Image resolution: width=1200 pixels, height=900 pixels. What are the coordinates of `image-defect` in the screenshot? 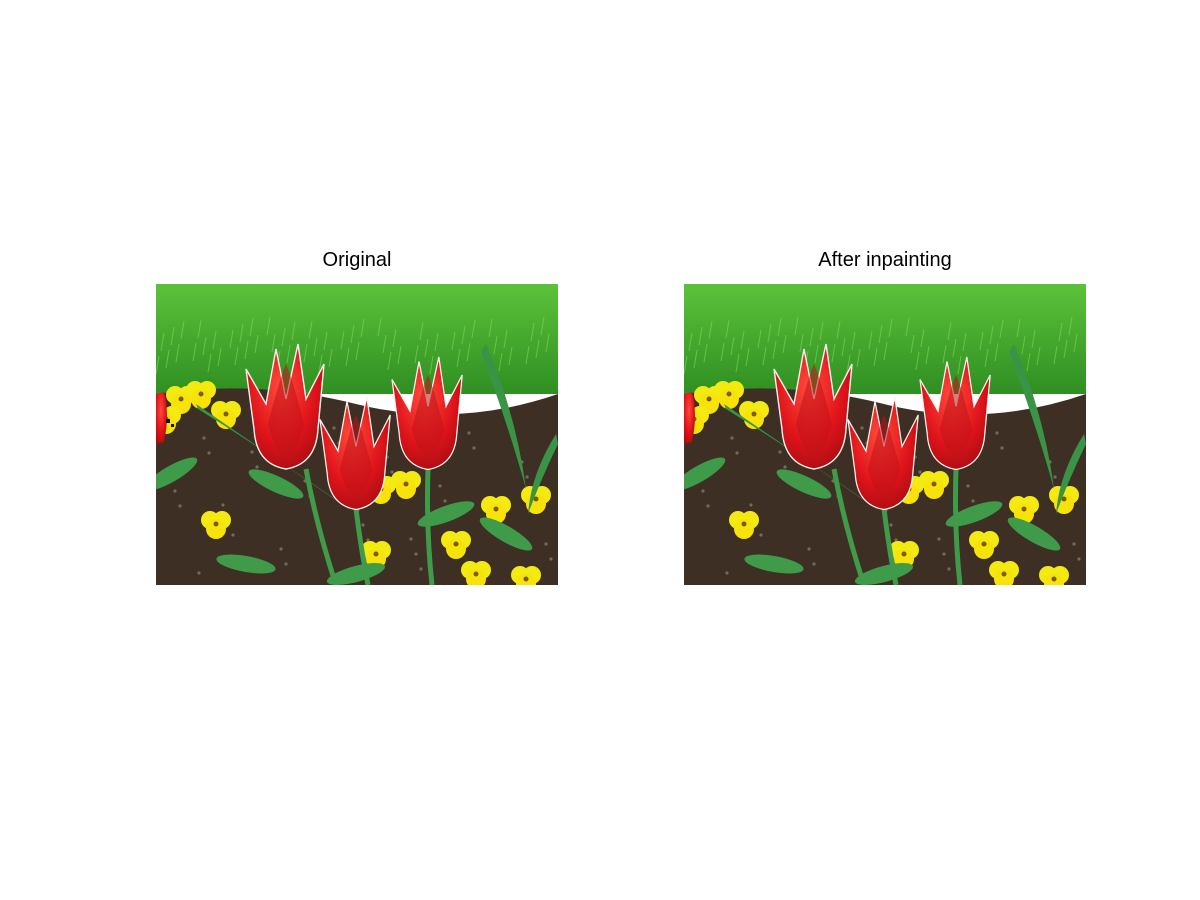 It's located at (170, 423).